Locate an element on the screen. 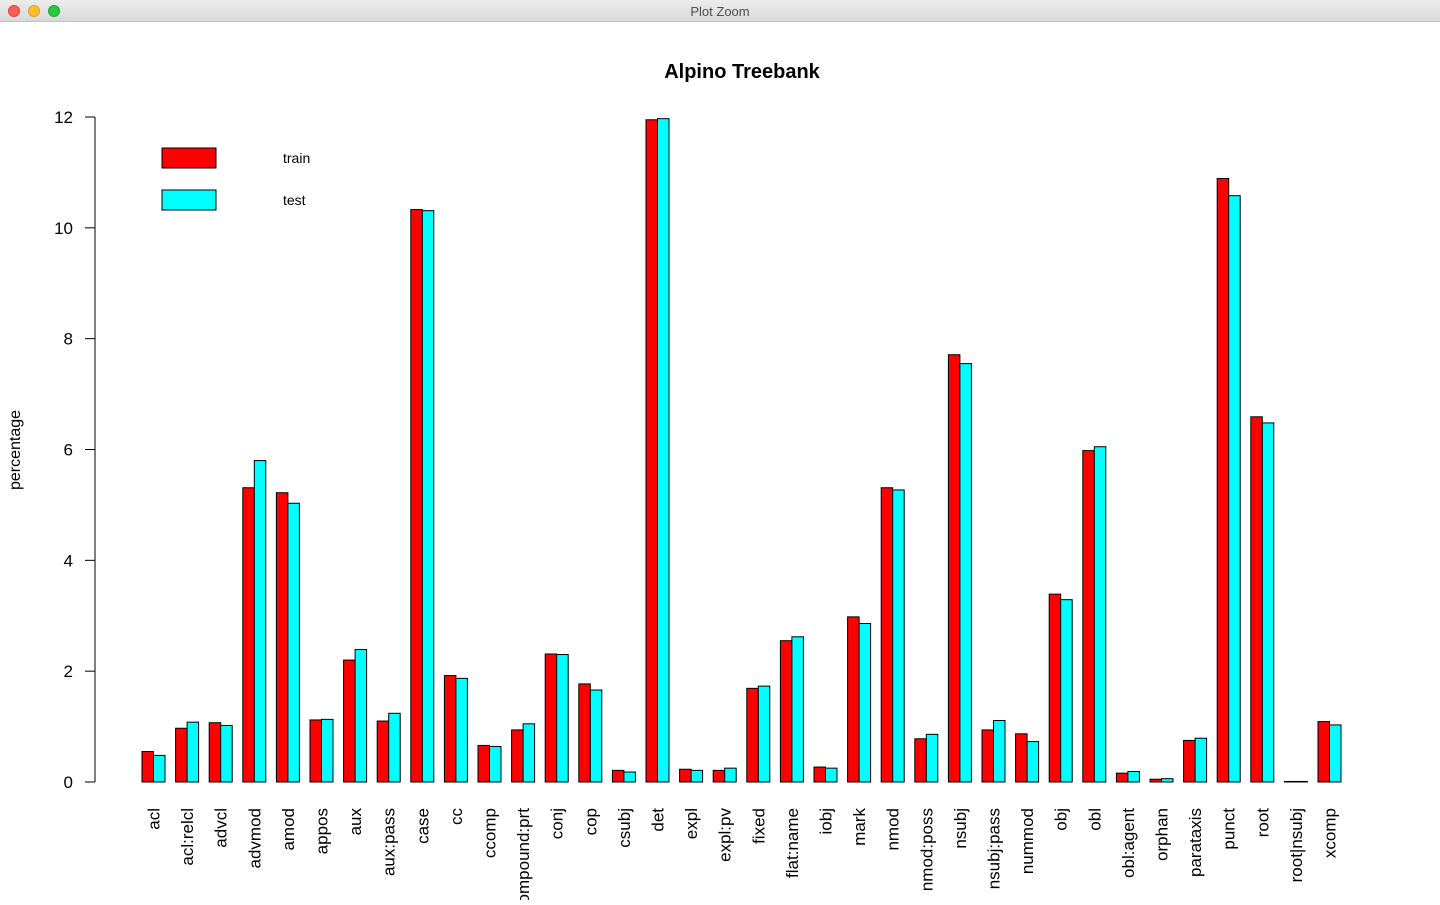 The image size is (1440, 905). x-tick-label: aux:pass is located at coordinates (389, 842).